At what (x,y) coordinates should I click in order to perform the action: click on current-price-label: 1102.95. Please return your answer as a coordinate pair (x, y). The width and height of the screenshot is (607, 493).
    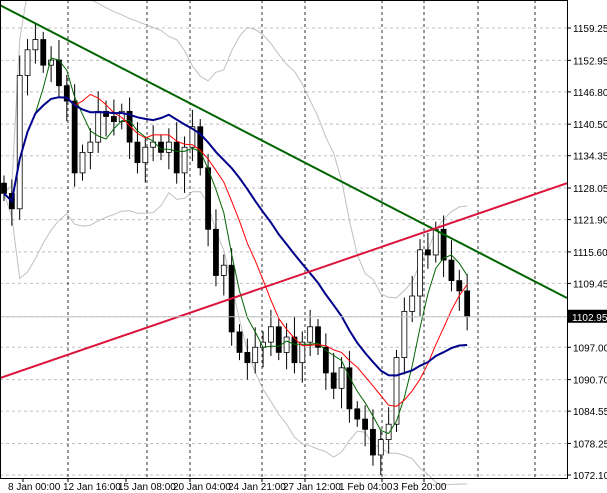
    Looking at the image, I should click on (589, 318).